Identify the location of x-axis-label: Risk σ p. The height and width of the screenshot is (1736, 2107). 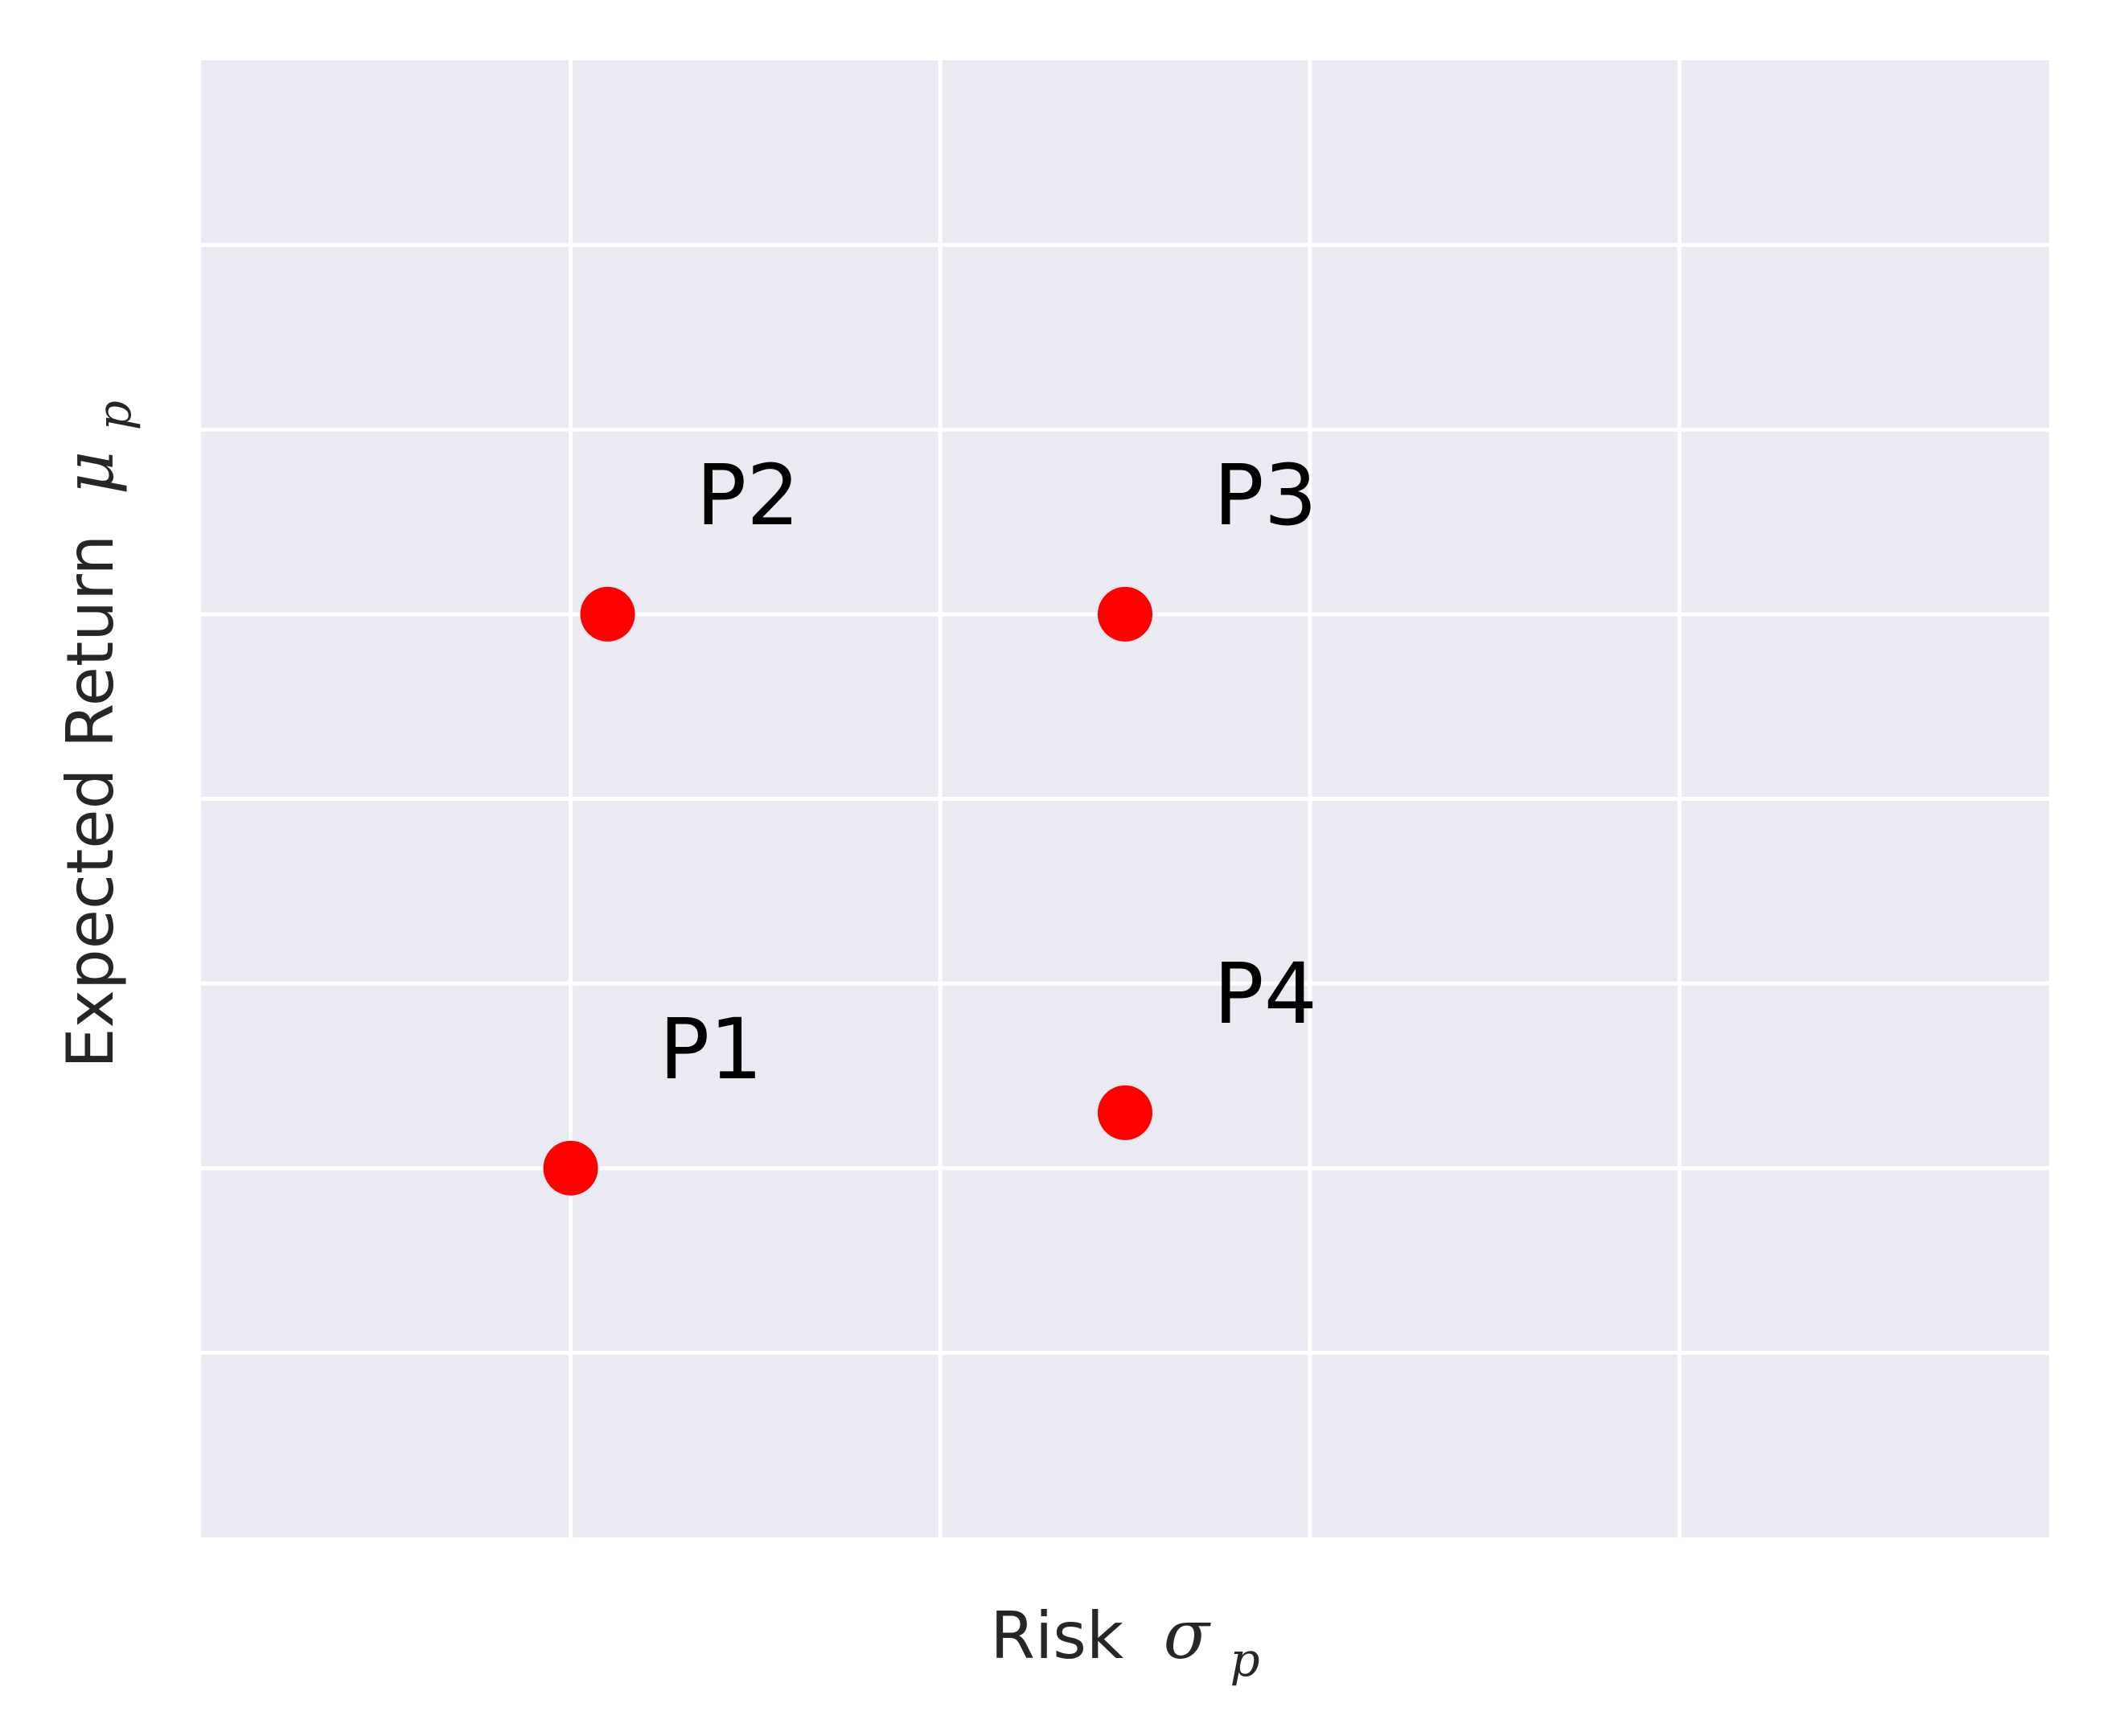
(1124, 1641).